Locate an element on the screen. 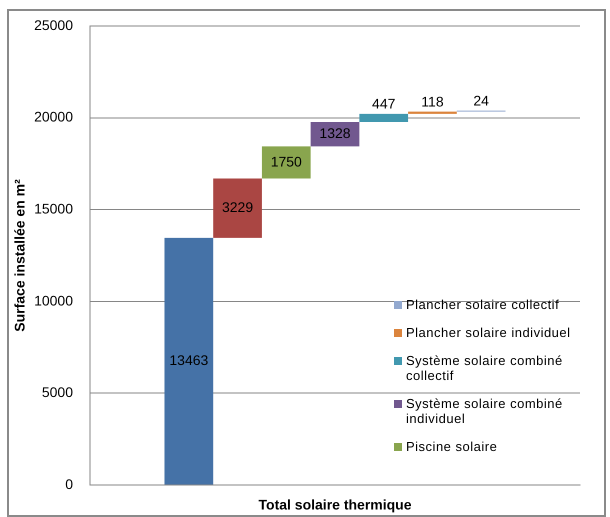 The width and height of the screenshot is (610, 517). y-axis-title: Surface installée en m² is located at coordinates (19, 255).